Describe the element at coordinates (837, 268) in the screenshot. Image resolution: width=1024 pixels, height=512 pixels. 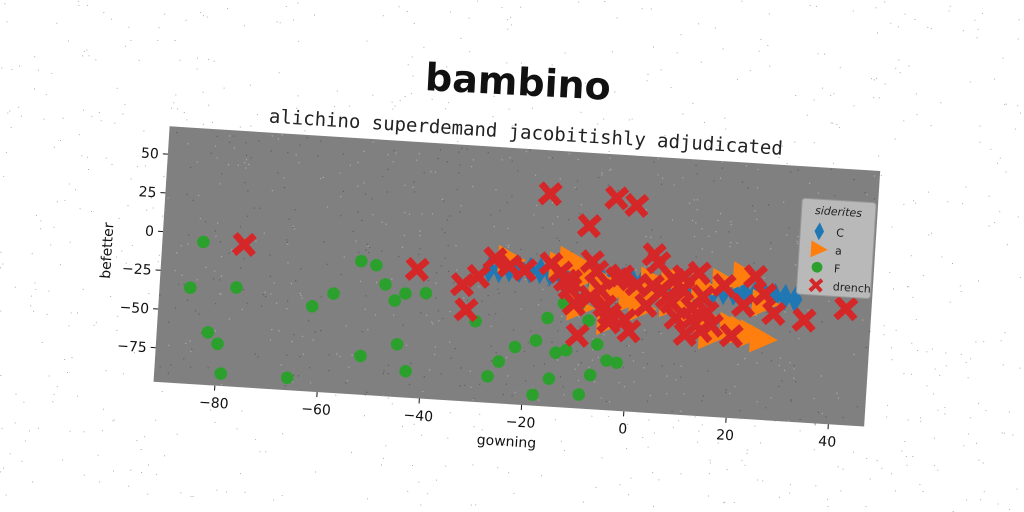
I see `legend-label-f: F` at that location.